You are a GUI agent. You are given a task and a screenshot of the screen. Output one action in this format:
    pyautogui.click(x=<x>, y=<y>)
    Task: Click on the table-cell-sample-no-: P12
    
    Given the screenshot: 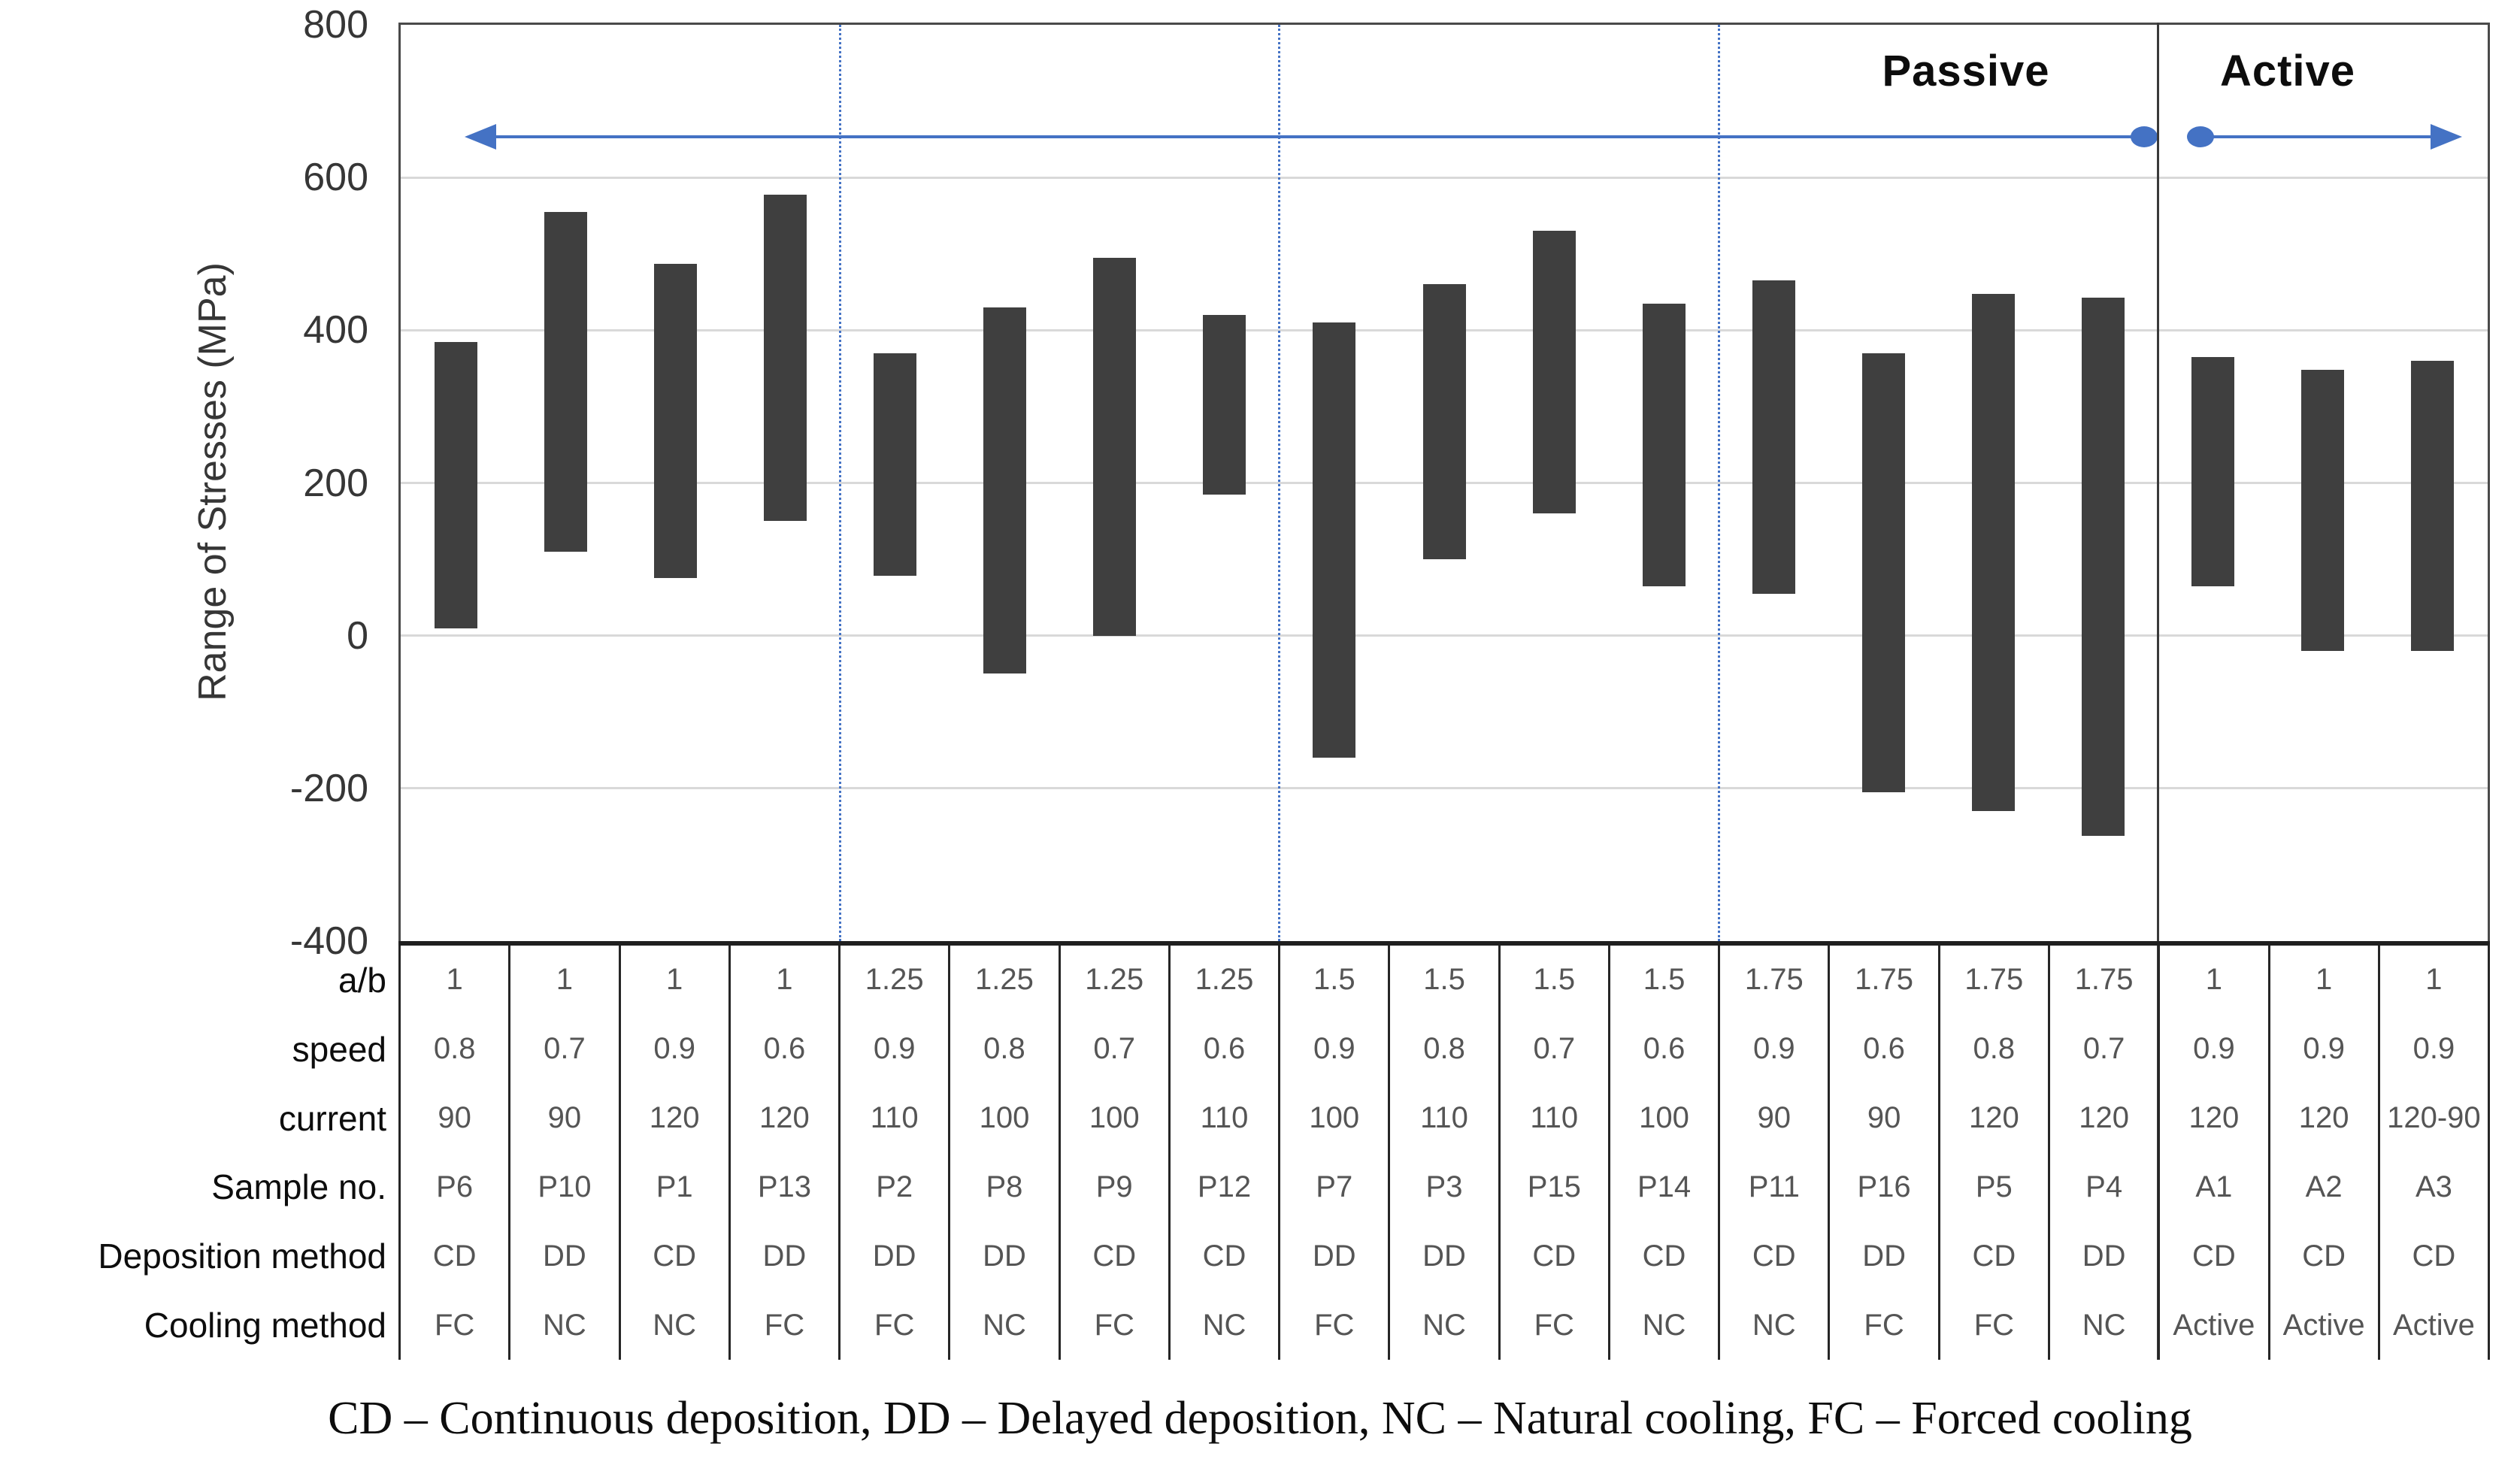 What is the action you would take?
    pyautogui.click(x=1224, y=1187)
    